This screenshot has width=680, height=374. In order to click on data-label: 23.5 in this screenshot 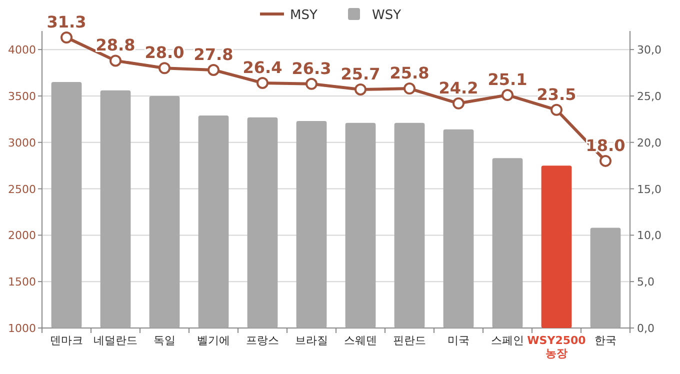, I will do `click(556, 94)`.